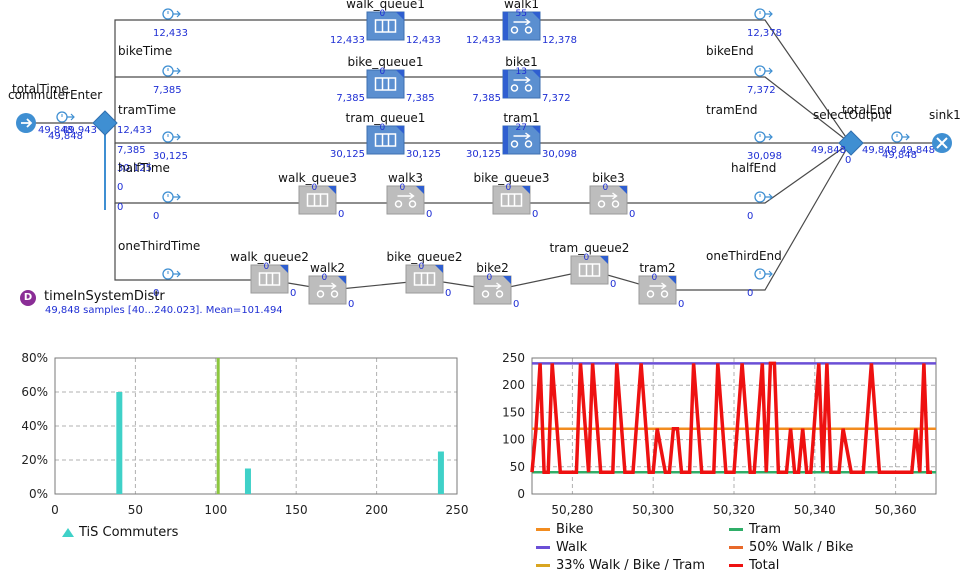 The width and height of the screenshot is (968, 579). I want to click on walk_queue2-block, so click(269, 279).